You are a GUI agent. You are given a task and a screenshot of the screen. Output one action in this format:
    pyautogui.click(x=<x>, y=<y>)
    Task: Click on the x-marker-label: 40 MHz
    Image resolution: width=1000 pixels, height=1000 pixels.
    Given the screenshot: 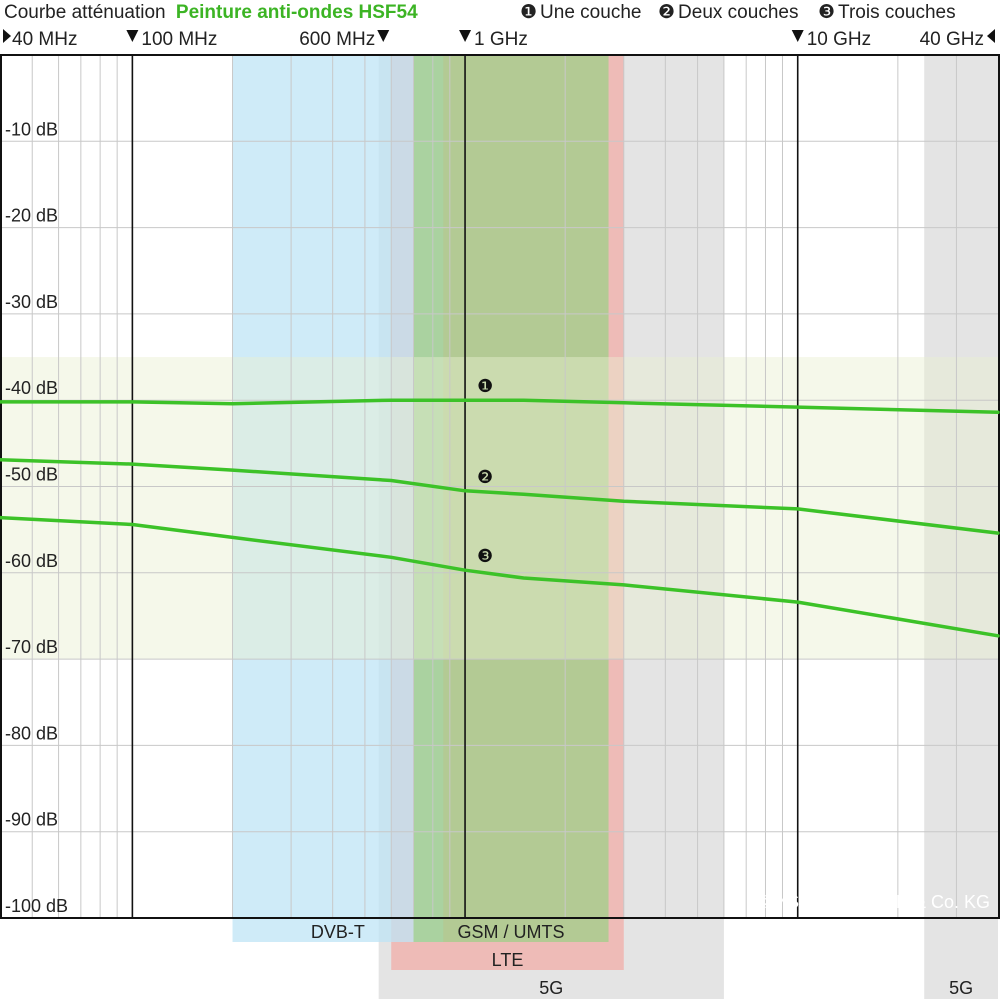 What is the action you would take?
    pyautogui.click(x=44, y=39)
    